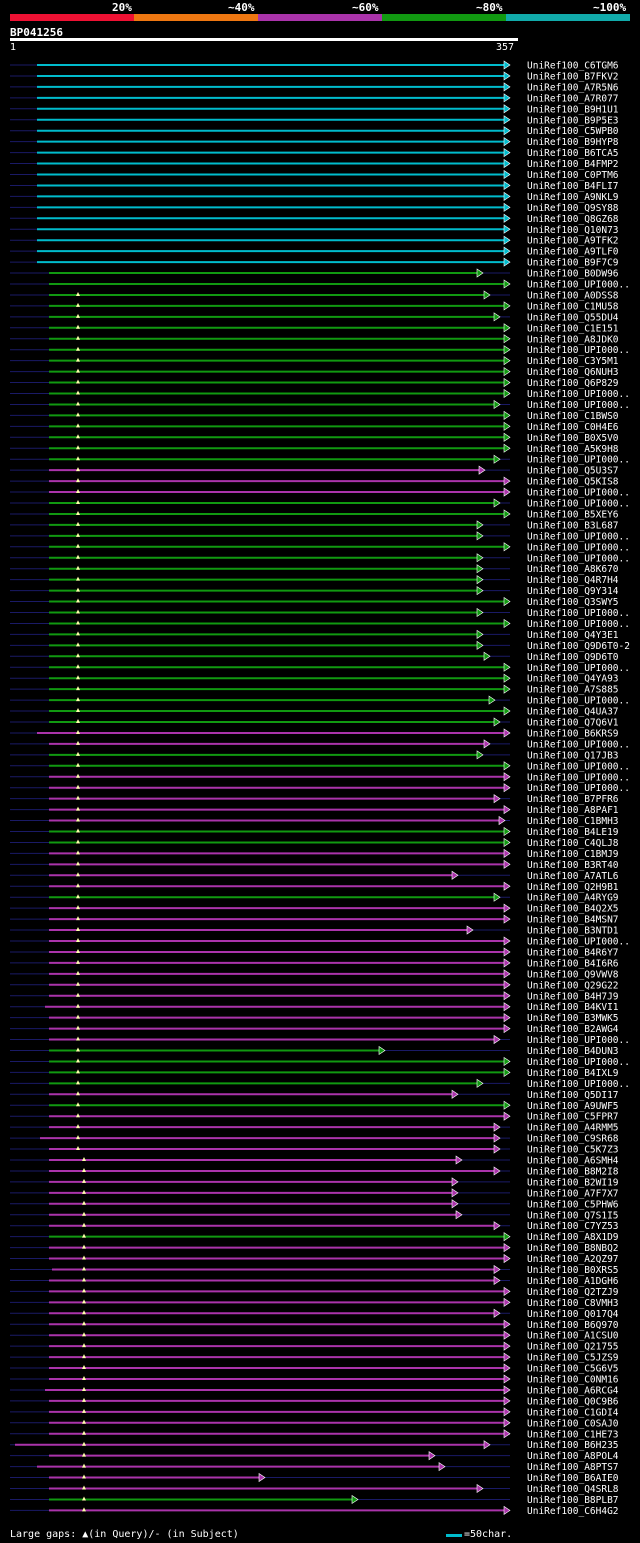 This screenshot has width=640, height=1543. I want to click on hit-label: UniRef100_Q9D6T0, so click(573, 657).